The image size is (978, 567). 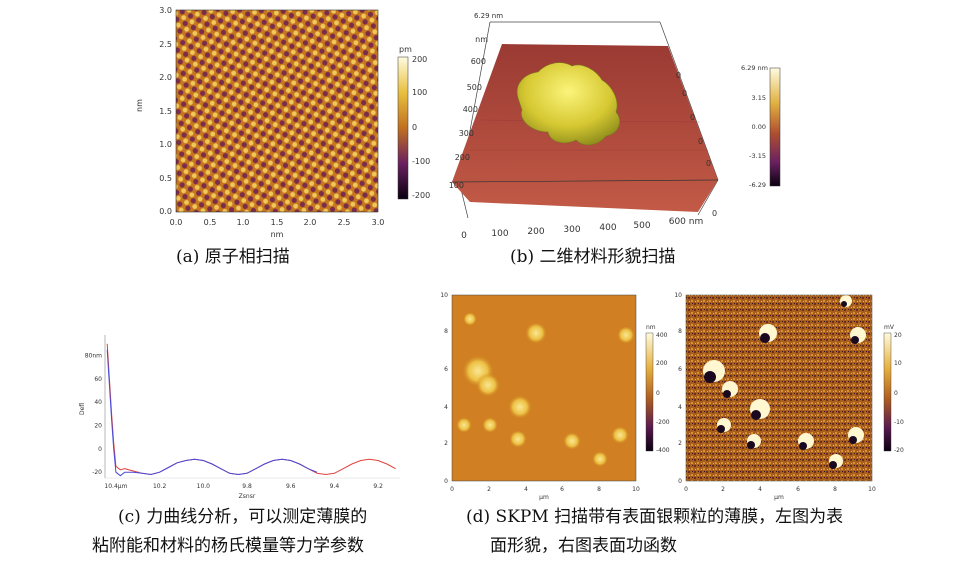 I want to click on c-ytick: 0, so click(x=100, y=449).